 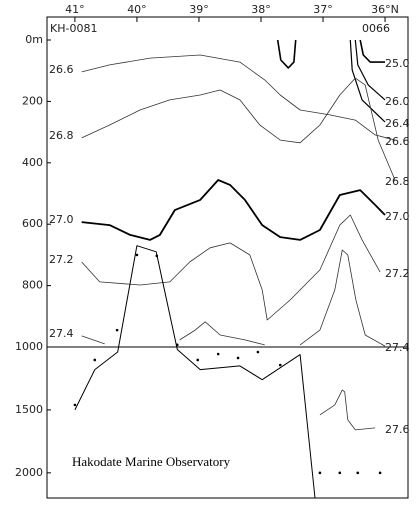 I want to click on y-tick-label: 600, so click(x=32, y=223).